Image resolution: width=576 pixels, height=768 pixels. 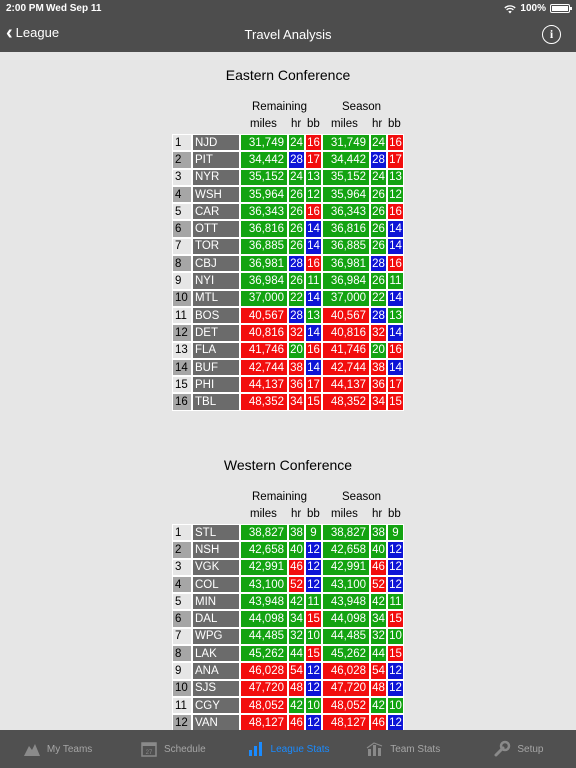 I want to click on remaining-bb-cell: 13, so click(x=313, y=315).